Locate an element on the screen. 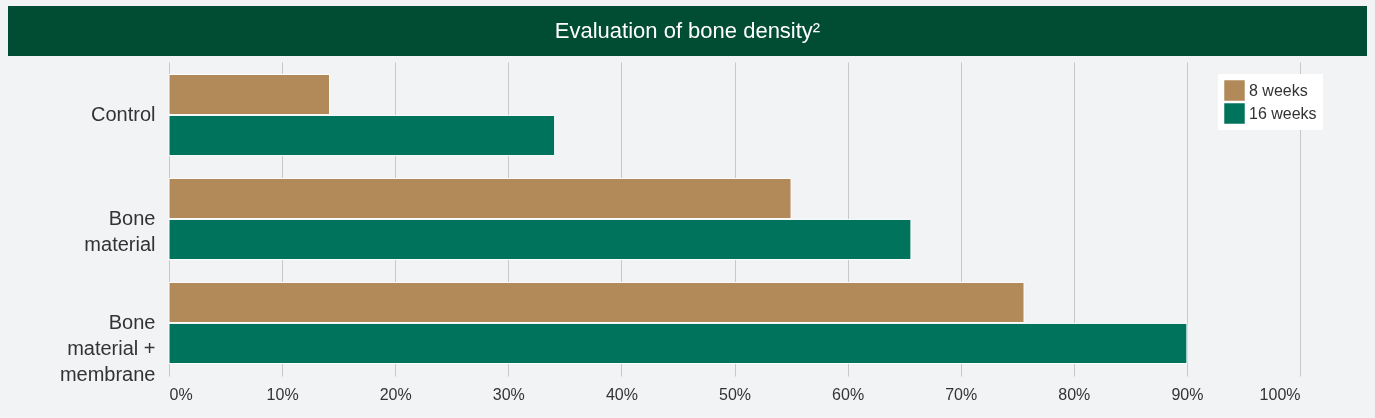 The width and height of the screenshot is (1375, 418). x-tick-label: 100% is located at coordinates (1280, 394).